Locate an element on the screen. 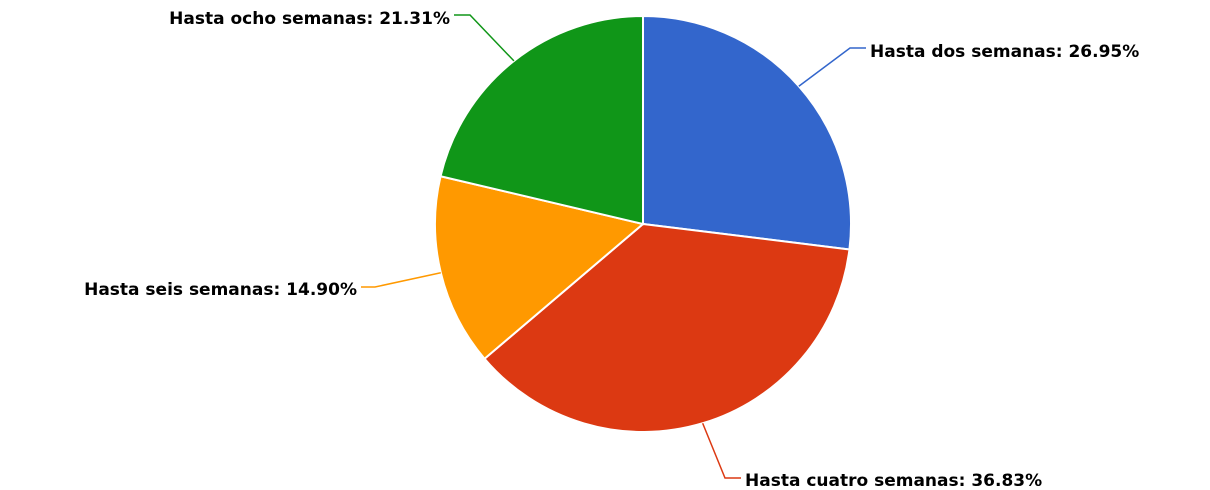 Image resolution: width=1210 pixels, height=490 pixels. slice-label: Hasta ocho semanas: 21.31% is located at coordinates (309, 19).